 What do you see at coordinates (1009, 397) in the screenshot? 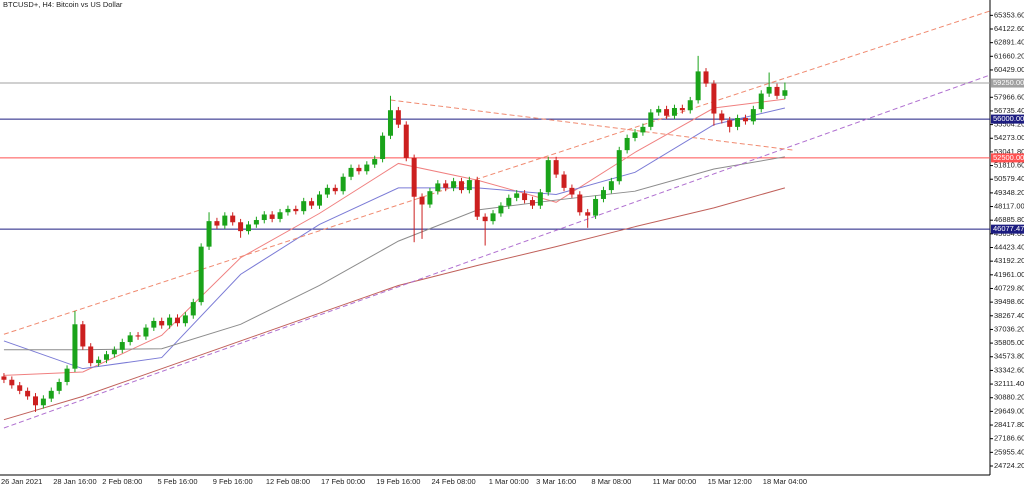
I see `y-tick-label: 30880.20` at bounding box center [1009, 397].